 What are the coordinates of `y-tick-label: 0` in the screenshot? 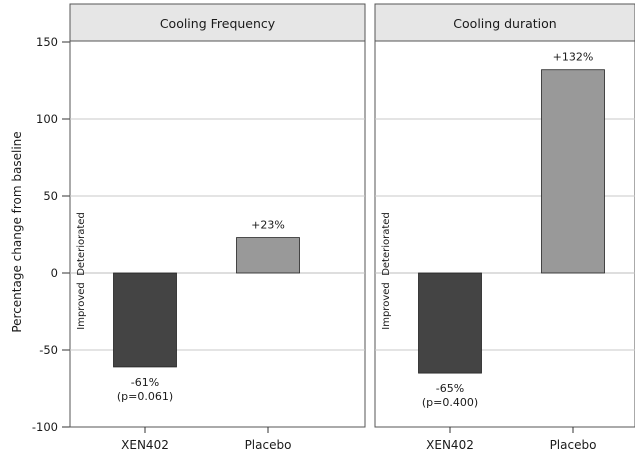 It's located at (54, 273).